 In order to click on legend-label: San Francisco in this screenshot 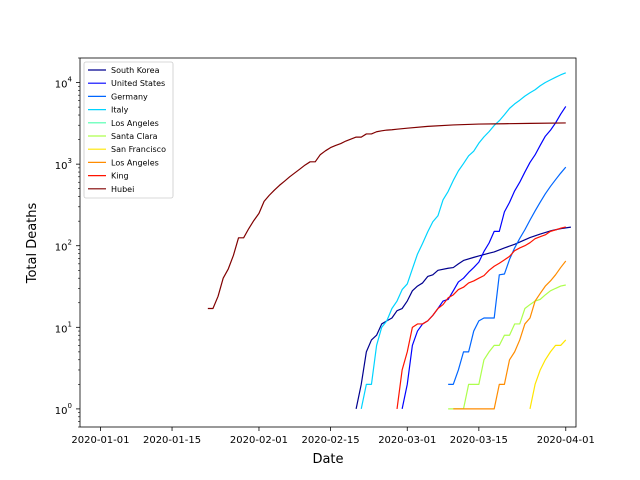, I will do `click(138, 149)`.